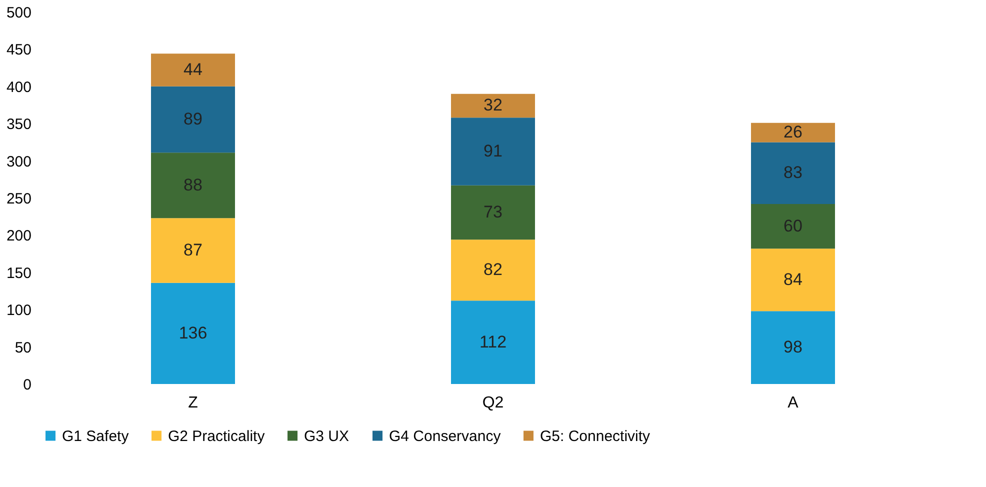 Image resolution: width=986 pixels, height=487 pixels. Describe the element at coordinates (327, 436) in the screenshot. I see `legend-label: G3 UX` at that location.